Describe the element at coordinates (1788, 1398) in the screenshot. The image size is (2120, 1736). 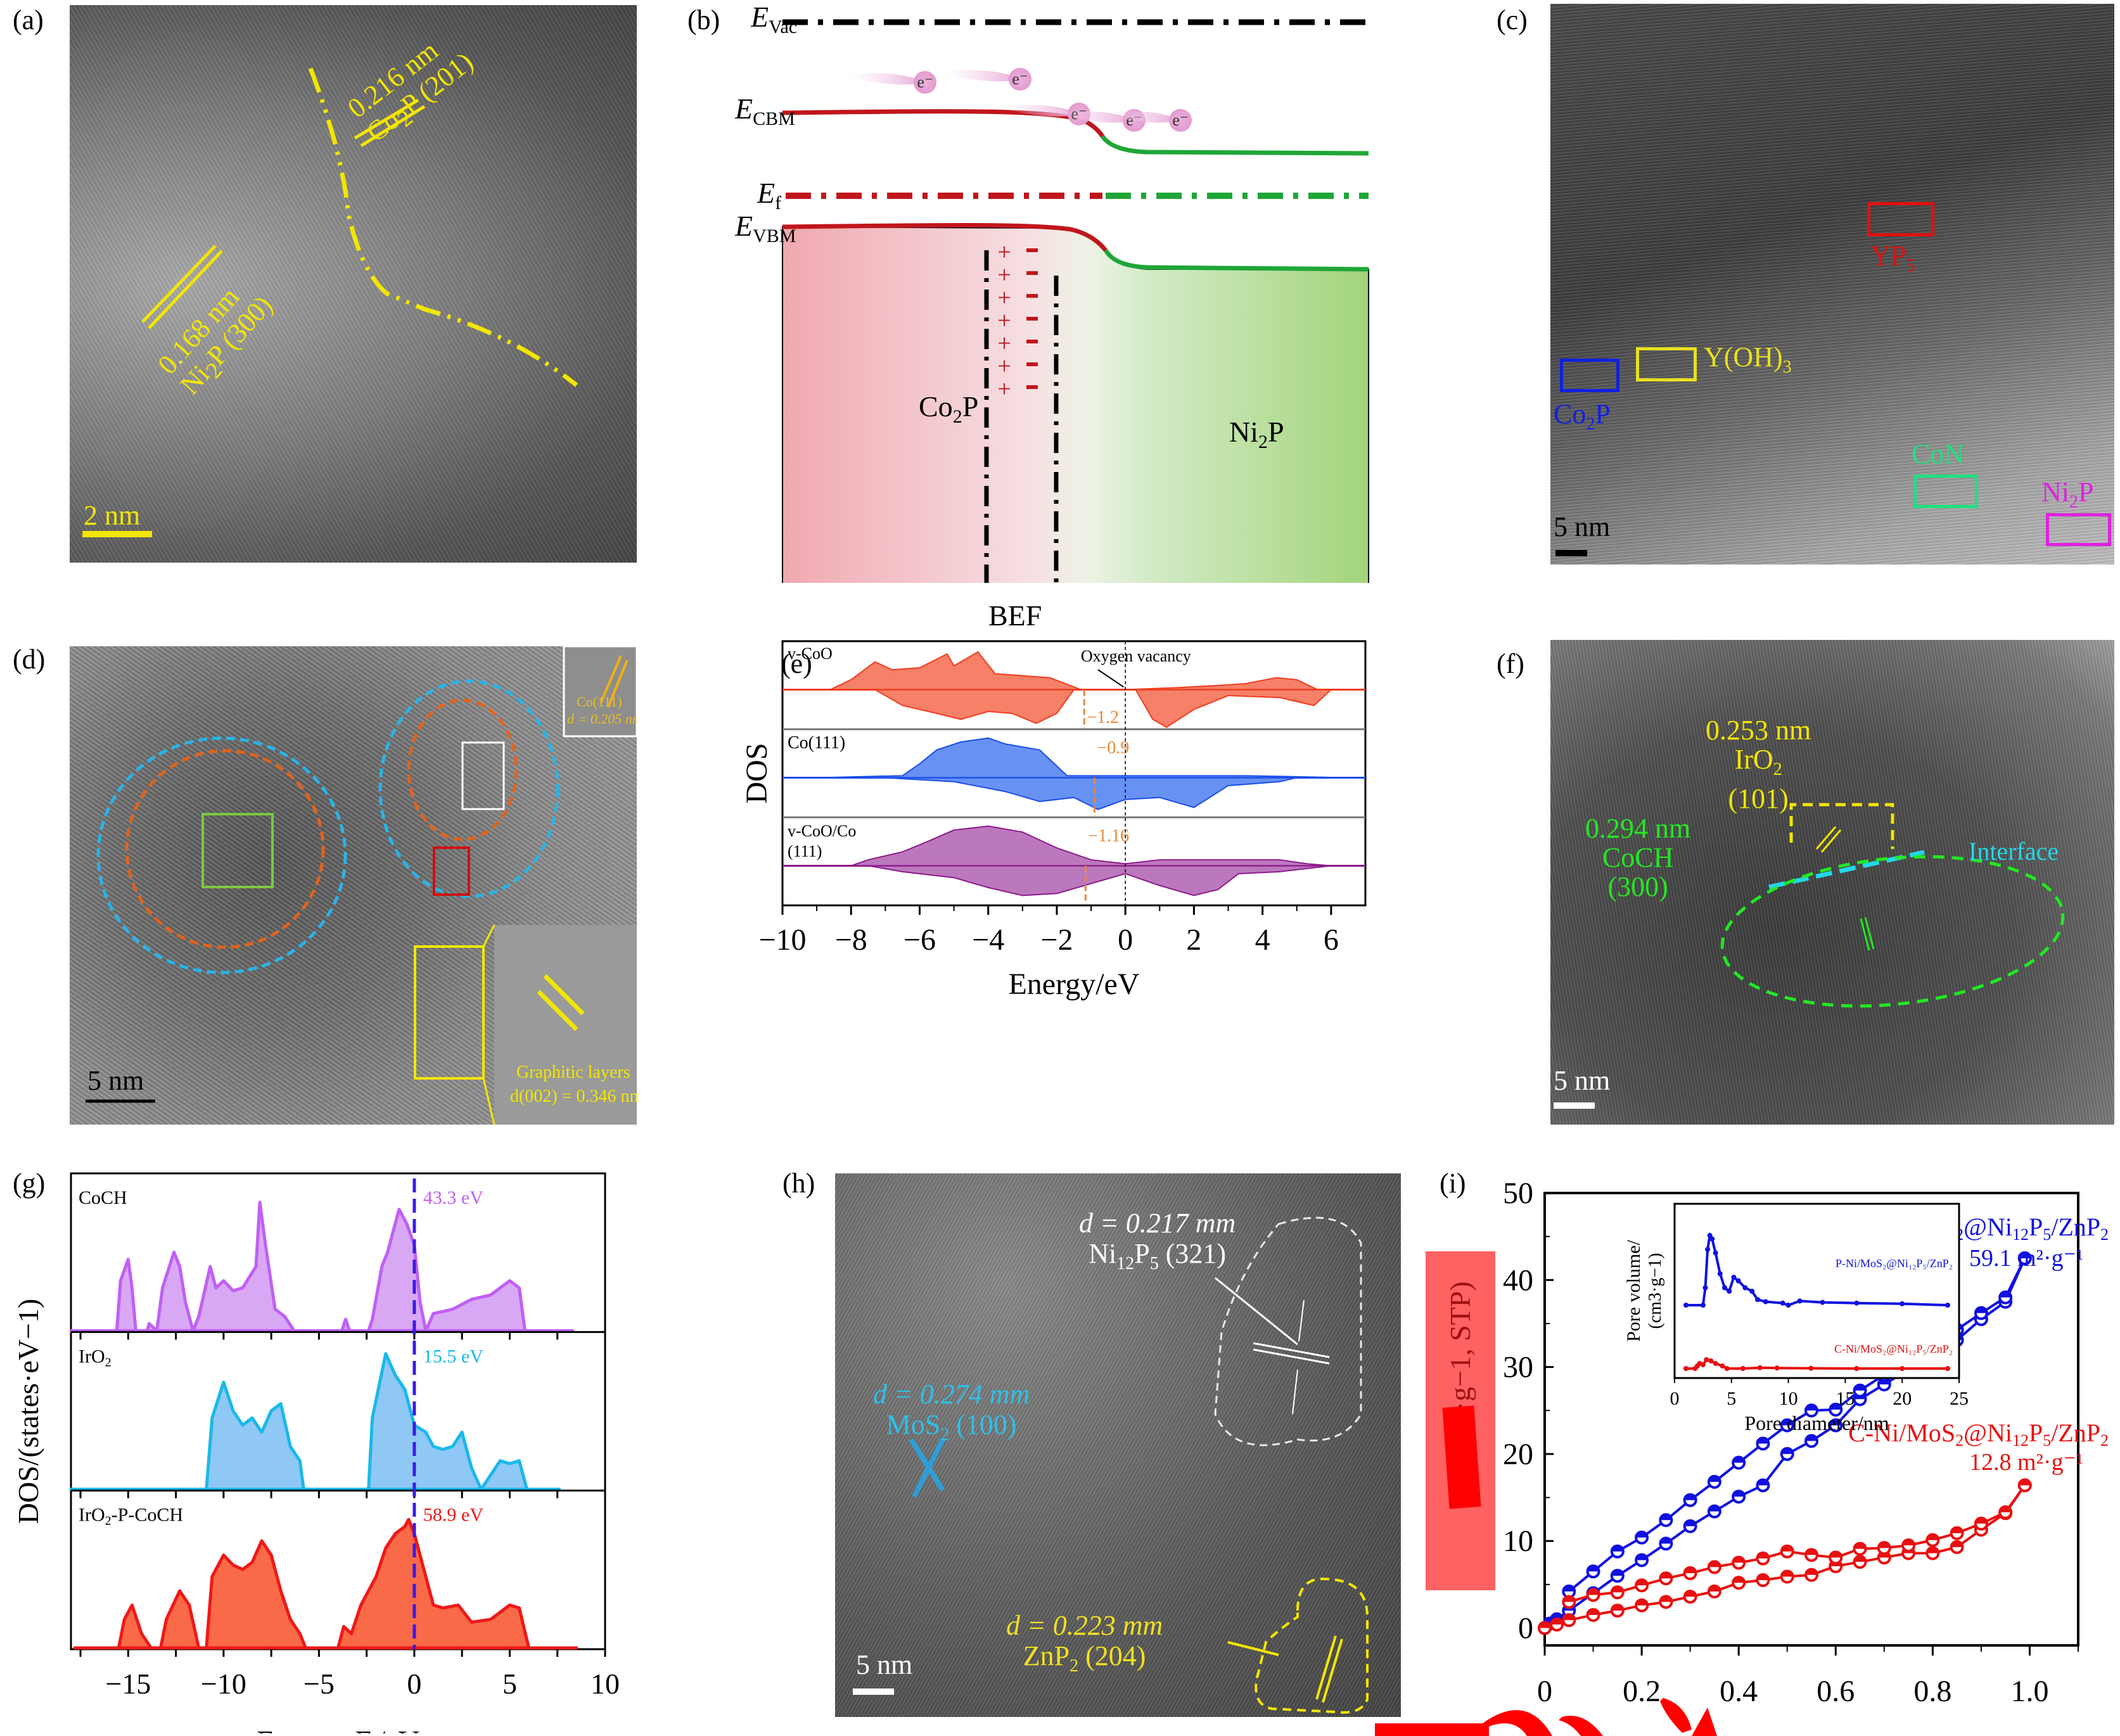
I see `inset-x-tick-label: 10` at that location.